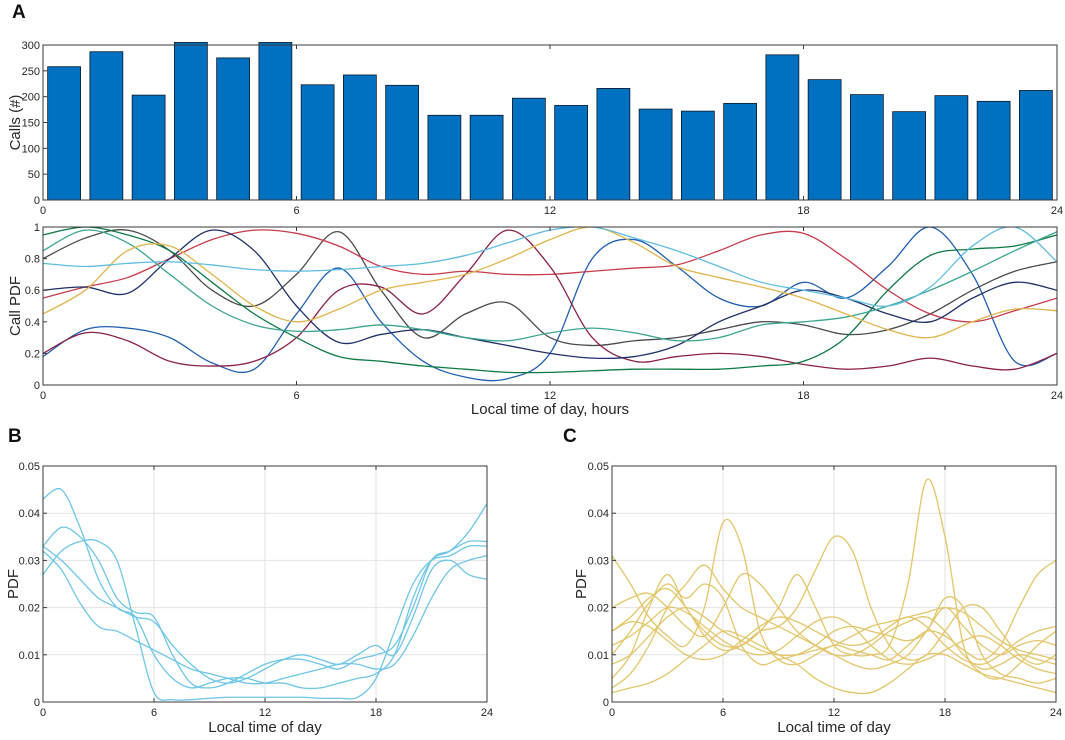  I want to click on x-axis-label: Local time of day, hours, so click(550, 409).